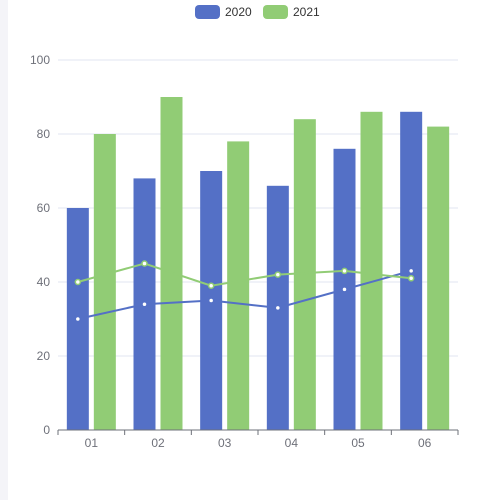 Image resolution: width=500 pixels, height=500 pixels. What do you see at coordinates (44, 208) in the screenshot?
I see `y-tick-label-60: 60` at bounding box center [44, 208].